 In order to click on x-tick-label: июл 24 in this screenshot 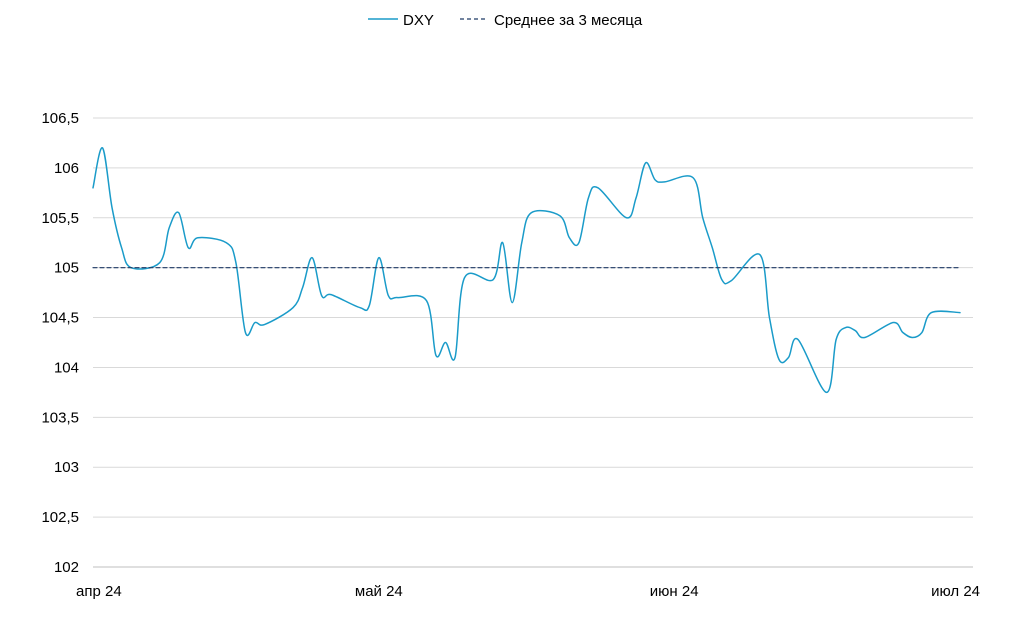, I will do `click(955, 591)`.